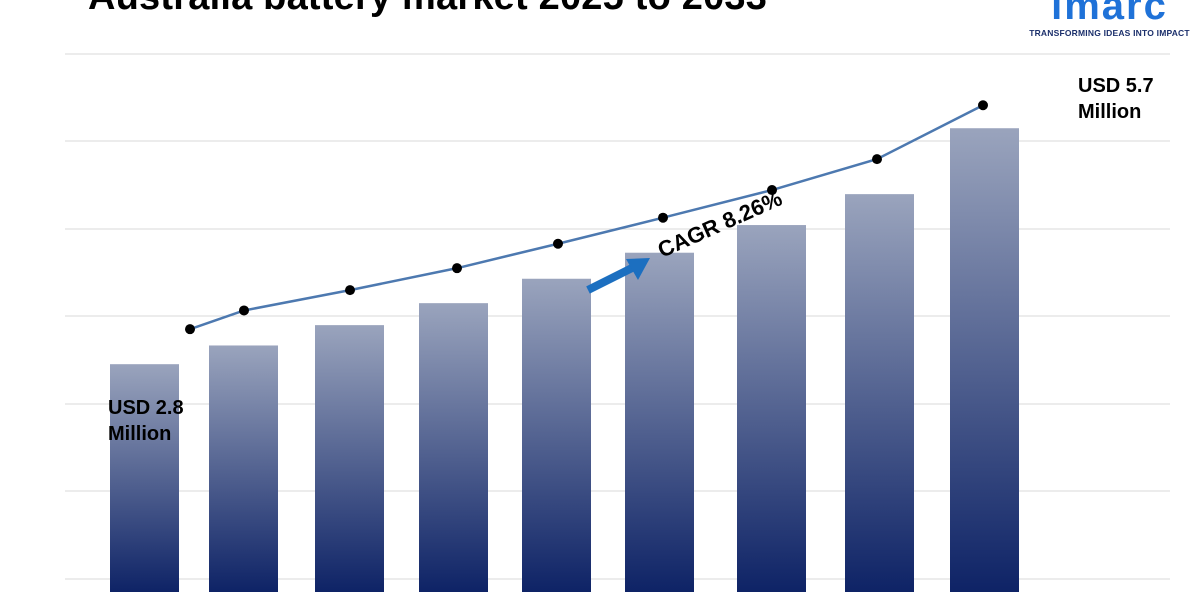 Image resolution: width=1200 pixels, height=600 pixels. Describe the element at coordinates (457, 268) in the screenshot. I see `trend-point-2028` at that location.